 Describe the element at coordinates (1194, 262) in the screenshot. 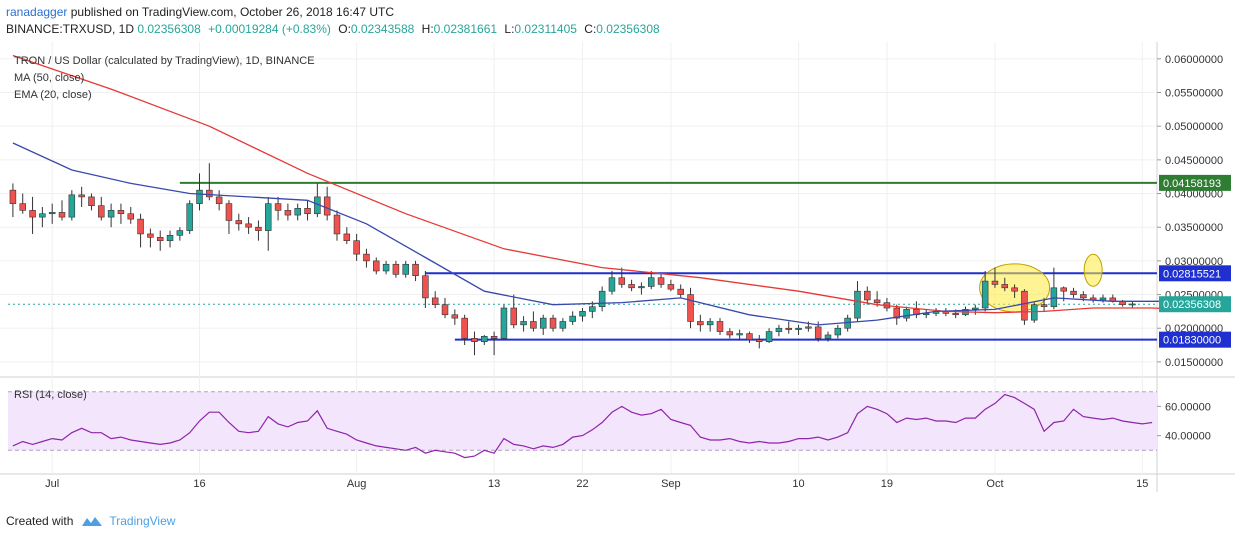

I see `price-tick-label: 0.03000000` at that location.